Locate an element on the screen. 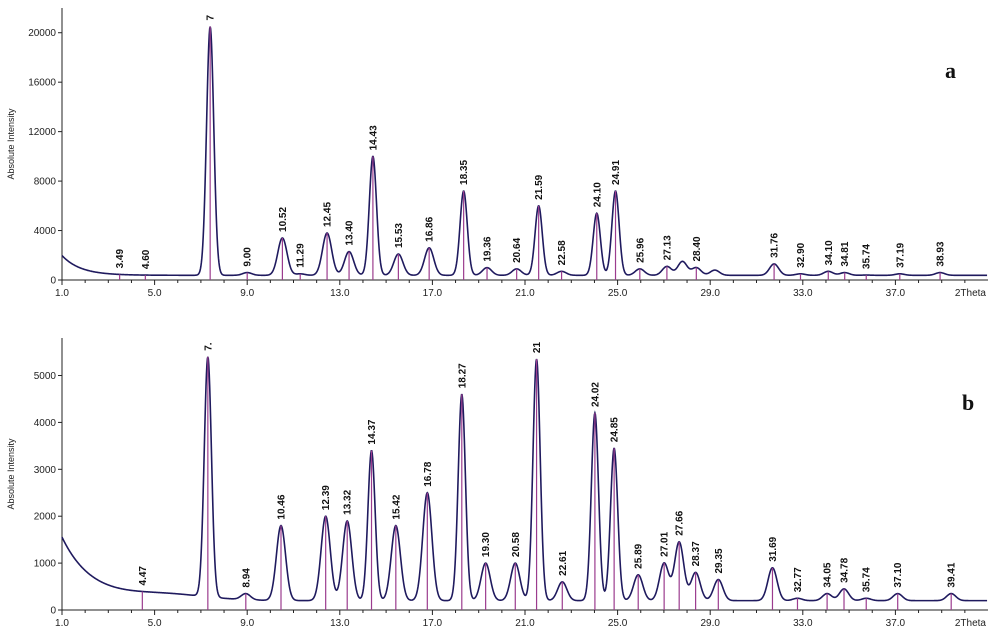 The width and height of the screenshot is (1000, 638). peak-label: 7. is located at coordinates (208, 346).